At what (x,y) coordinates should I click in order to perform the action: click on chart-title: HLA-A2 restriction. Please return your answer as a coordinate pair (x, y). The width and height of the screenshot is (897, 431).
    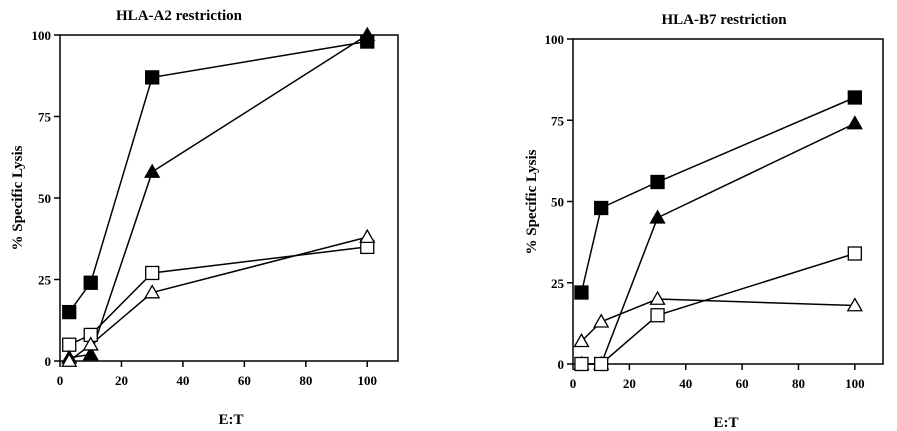
    Looking at the image, I should click on (179, 16).